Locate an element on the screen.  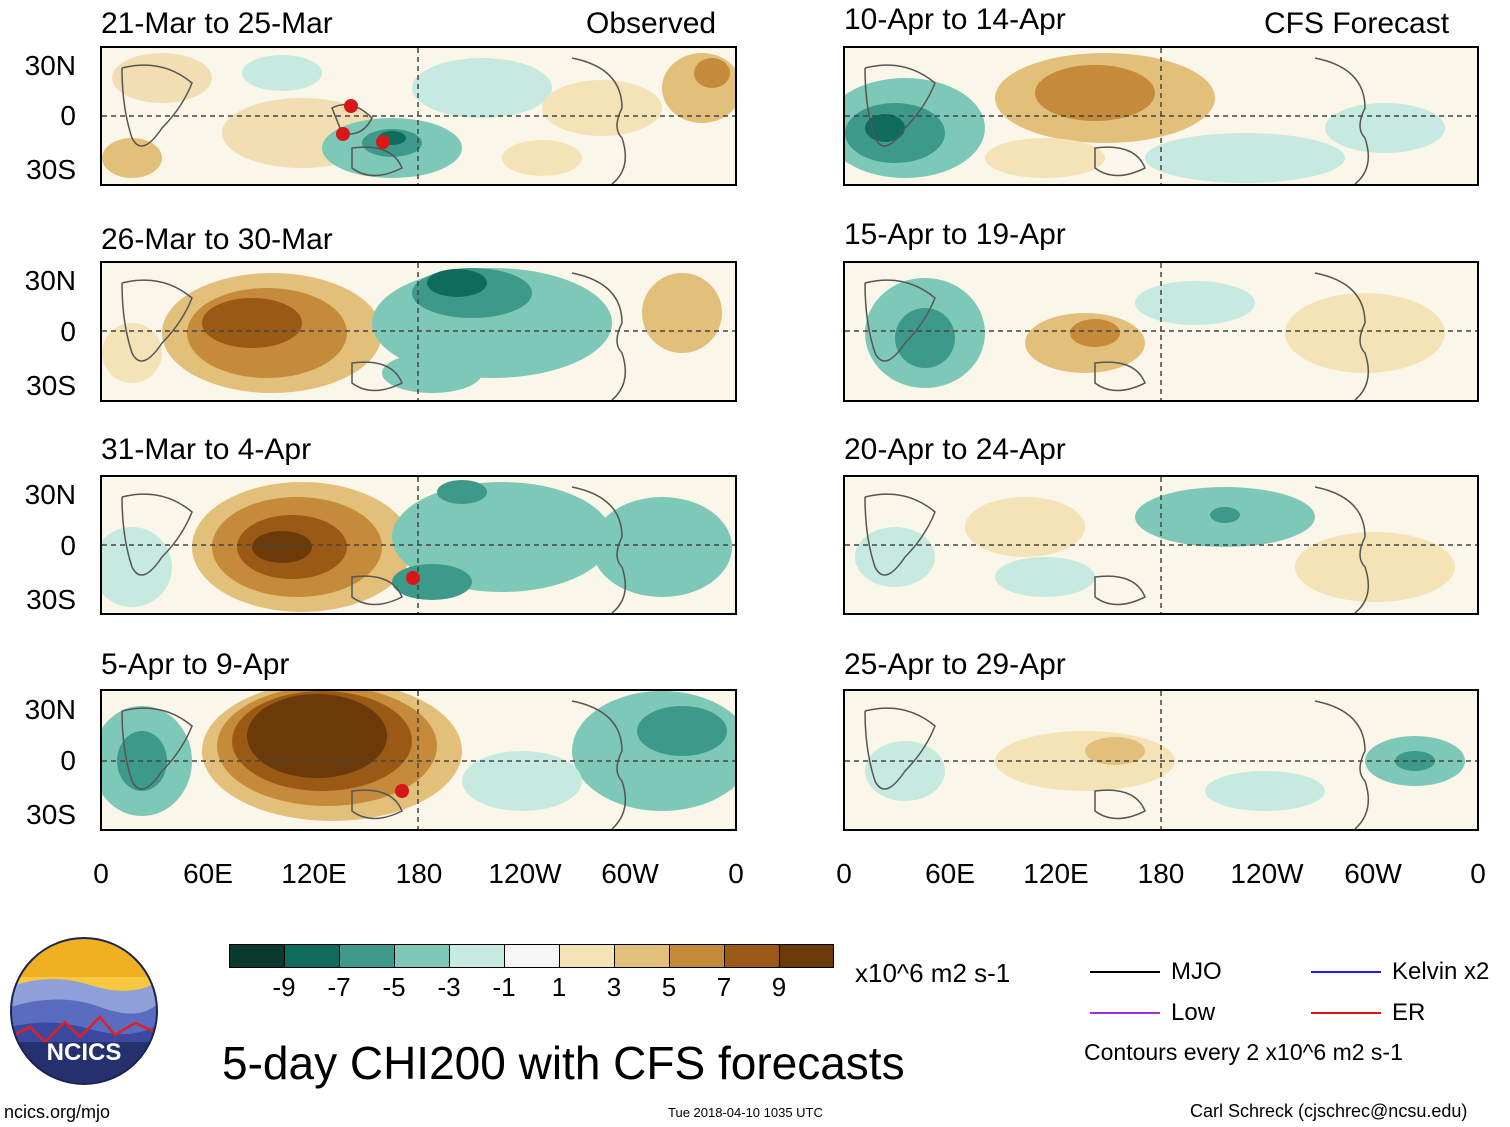
panel-title: 10-Apr to 14-Apr is located at coordinates (955, 19).